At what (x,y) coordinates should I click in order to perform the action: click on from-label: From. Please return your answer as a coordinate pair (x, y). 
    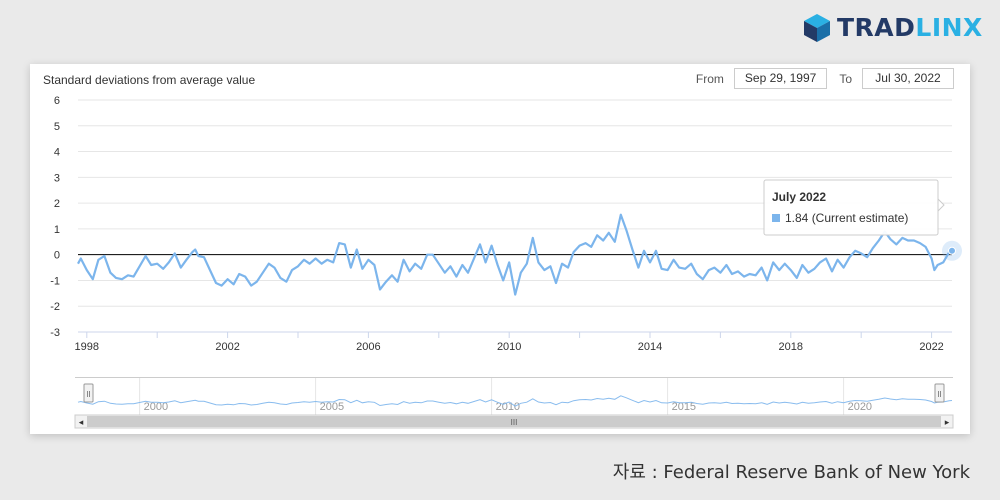
    Looking at the image, I should click on (709, 78).